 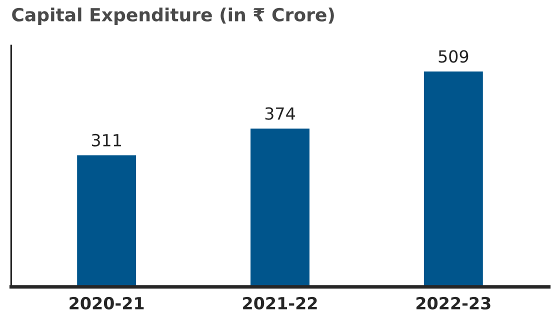 What do you see at coordinates (453, 56) in the screenshot?
I see `data-label: 509` at bounding box center [453, 56].